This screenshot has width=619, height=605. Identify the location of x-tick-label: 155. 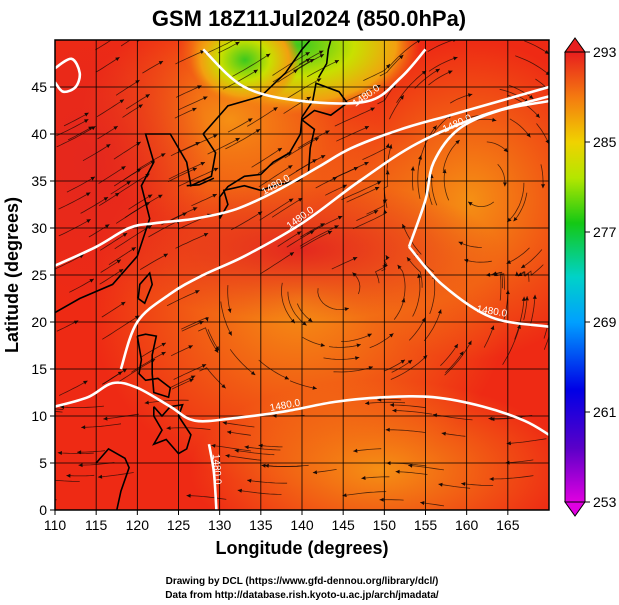
(426, 525).